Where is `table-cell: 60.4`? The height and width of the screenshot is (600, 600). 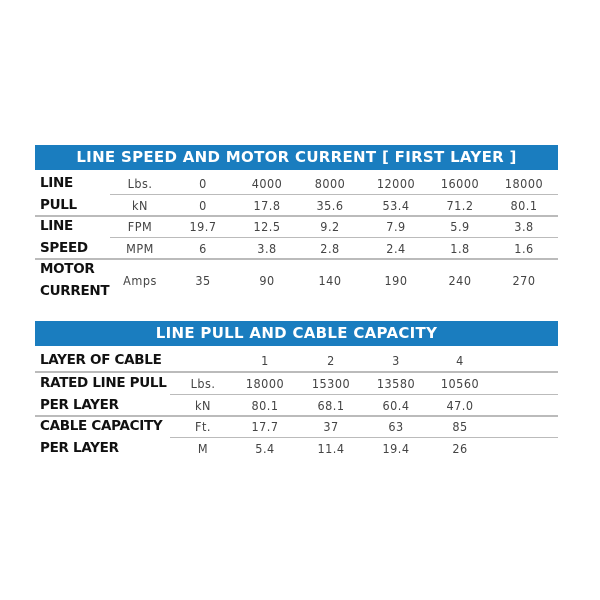
table-cell: 60.4 is located at coordinates (396, 405).